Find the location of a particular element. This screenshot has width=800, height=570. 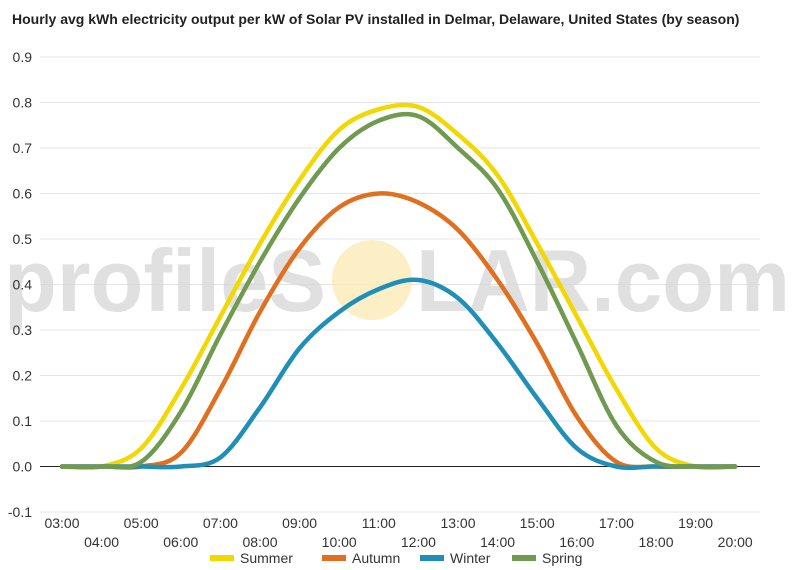

x-tick-label: 06:00 is located at coordinates (180, 542).